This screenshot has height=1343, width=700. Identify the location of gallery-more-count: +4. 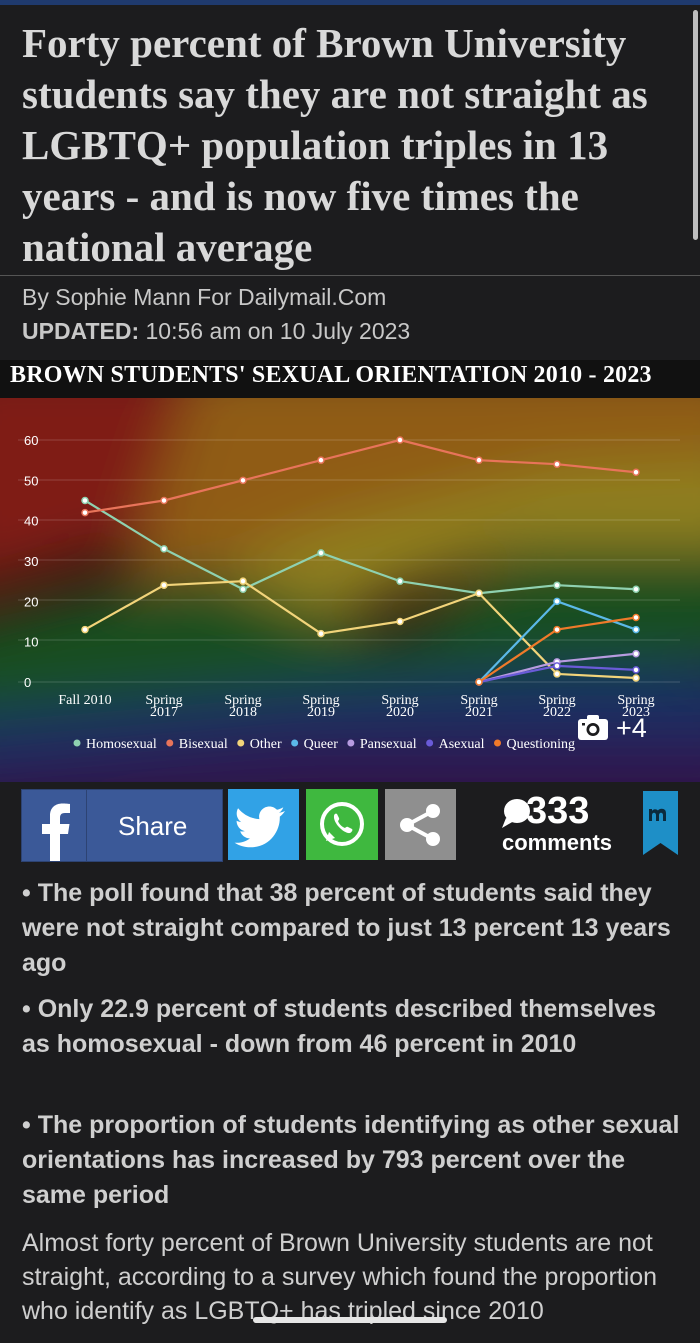
(631, 728).